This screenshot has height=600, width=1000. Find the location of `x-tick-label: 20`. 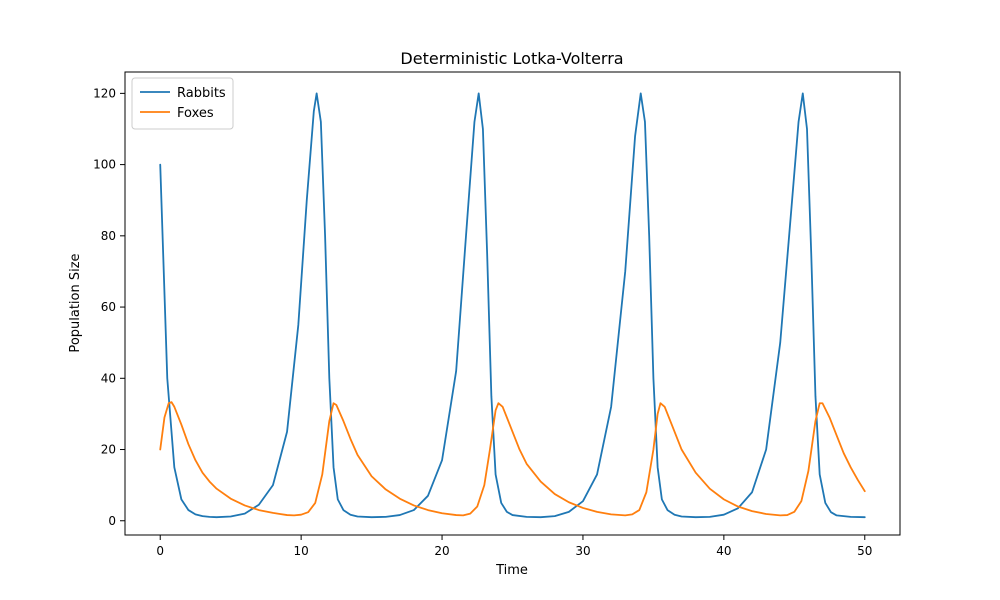

x-tick-label: 20 is located at coordinates (441, 551).